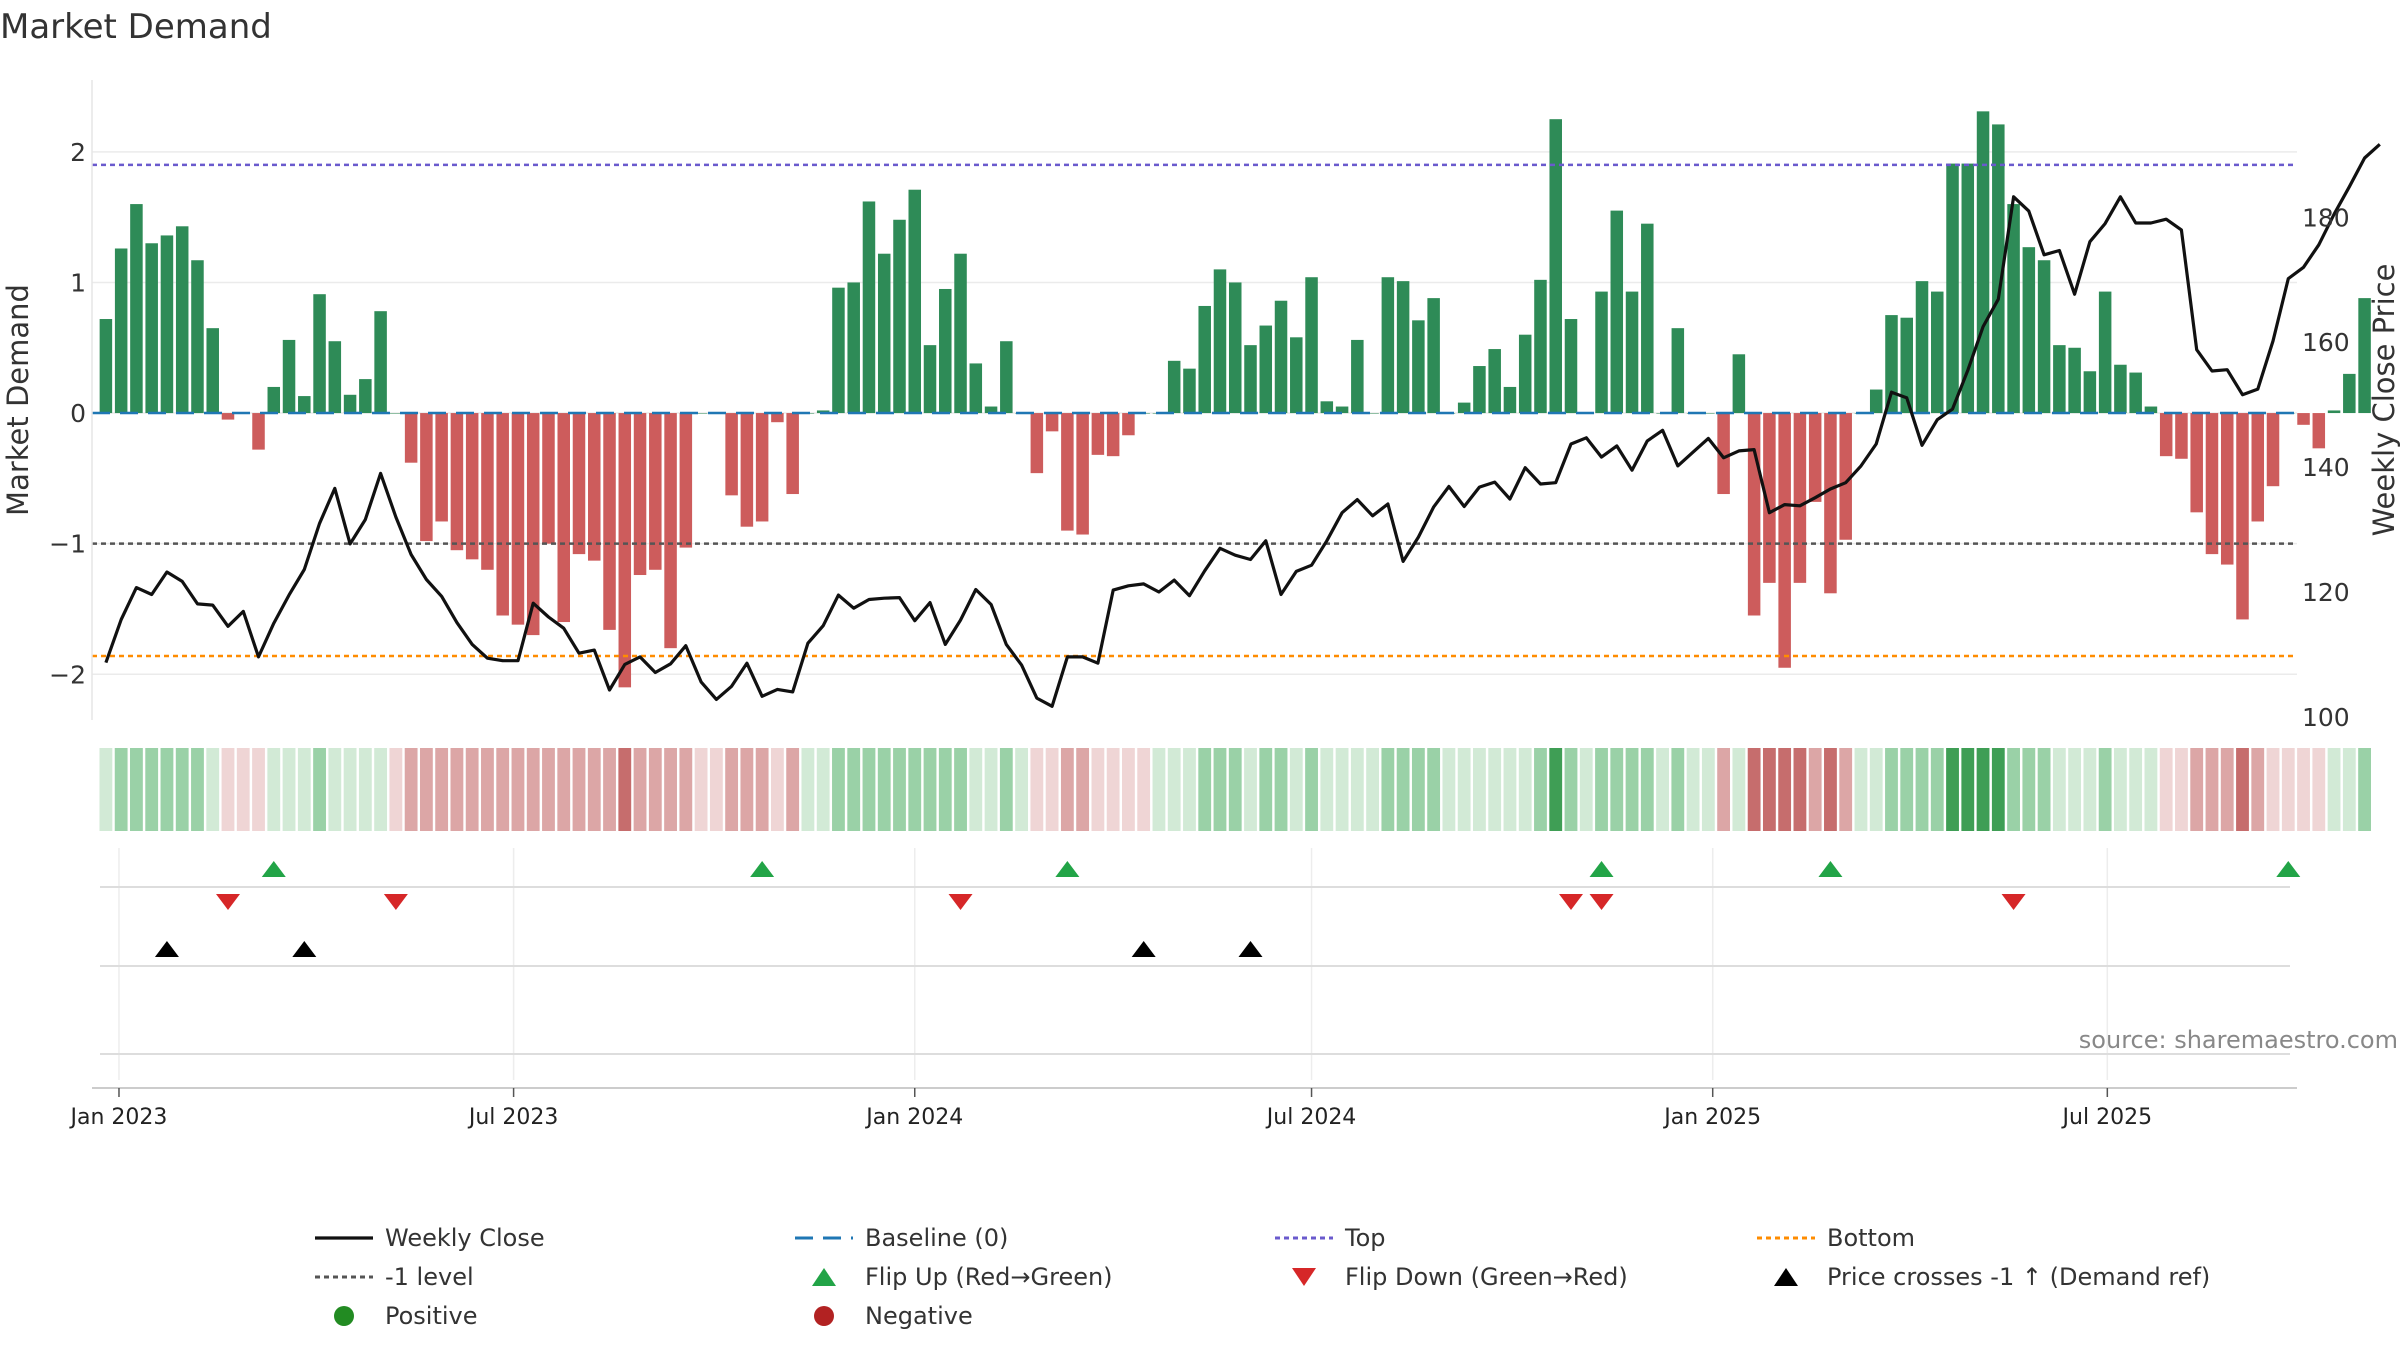 The image size is (2400, 1350). What do you see at coordinates (2013, 902) in the screenshot?
I see `flip-down-marker` at bounding box center [2013, 902].